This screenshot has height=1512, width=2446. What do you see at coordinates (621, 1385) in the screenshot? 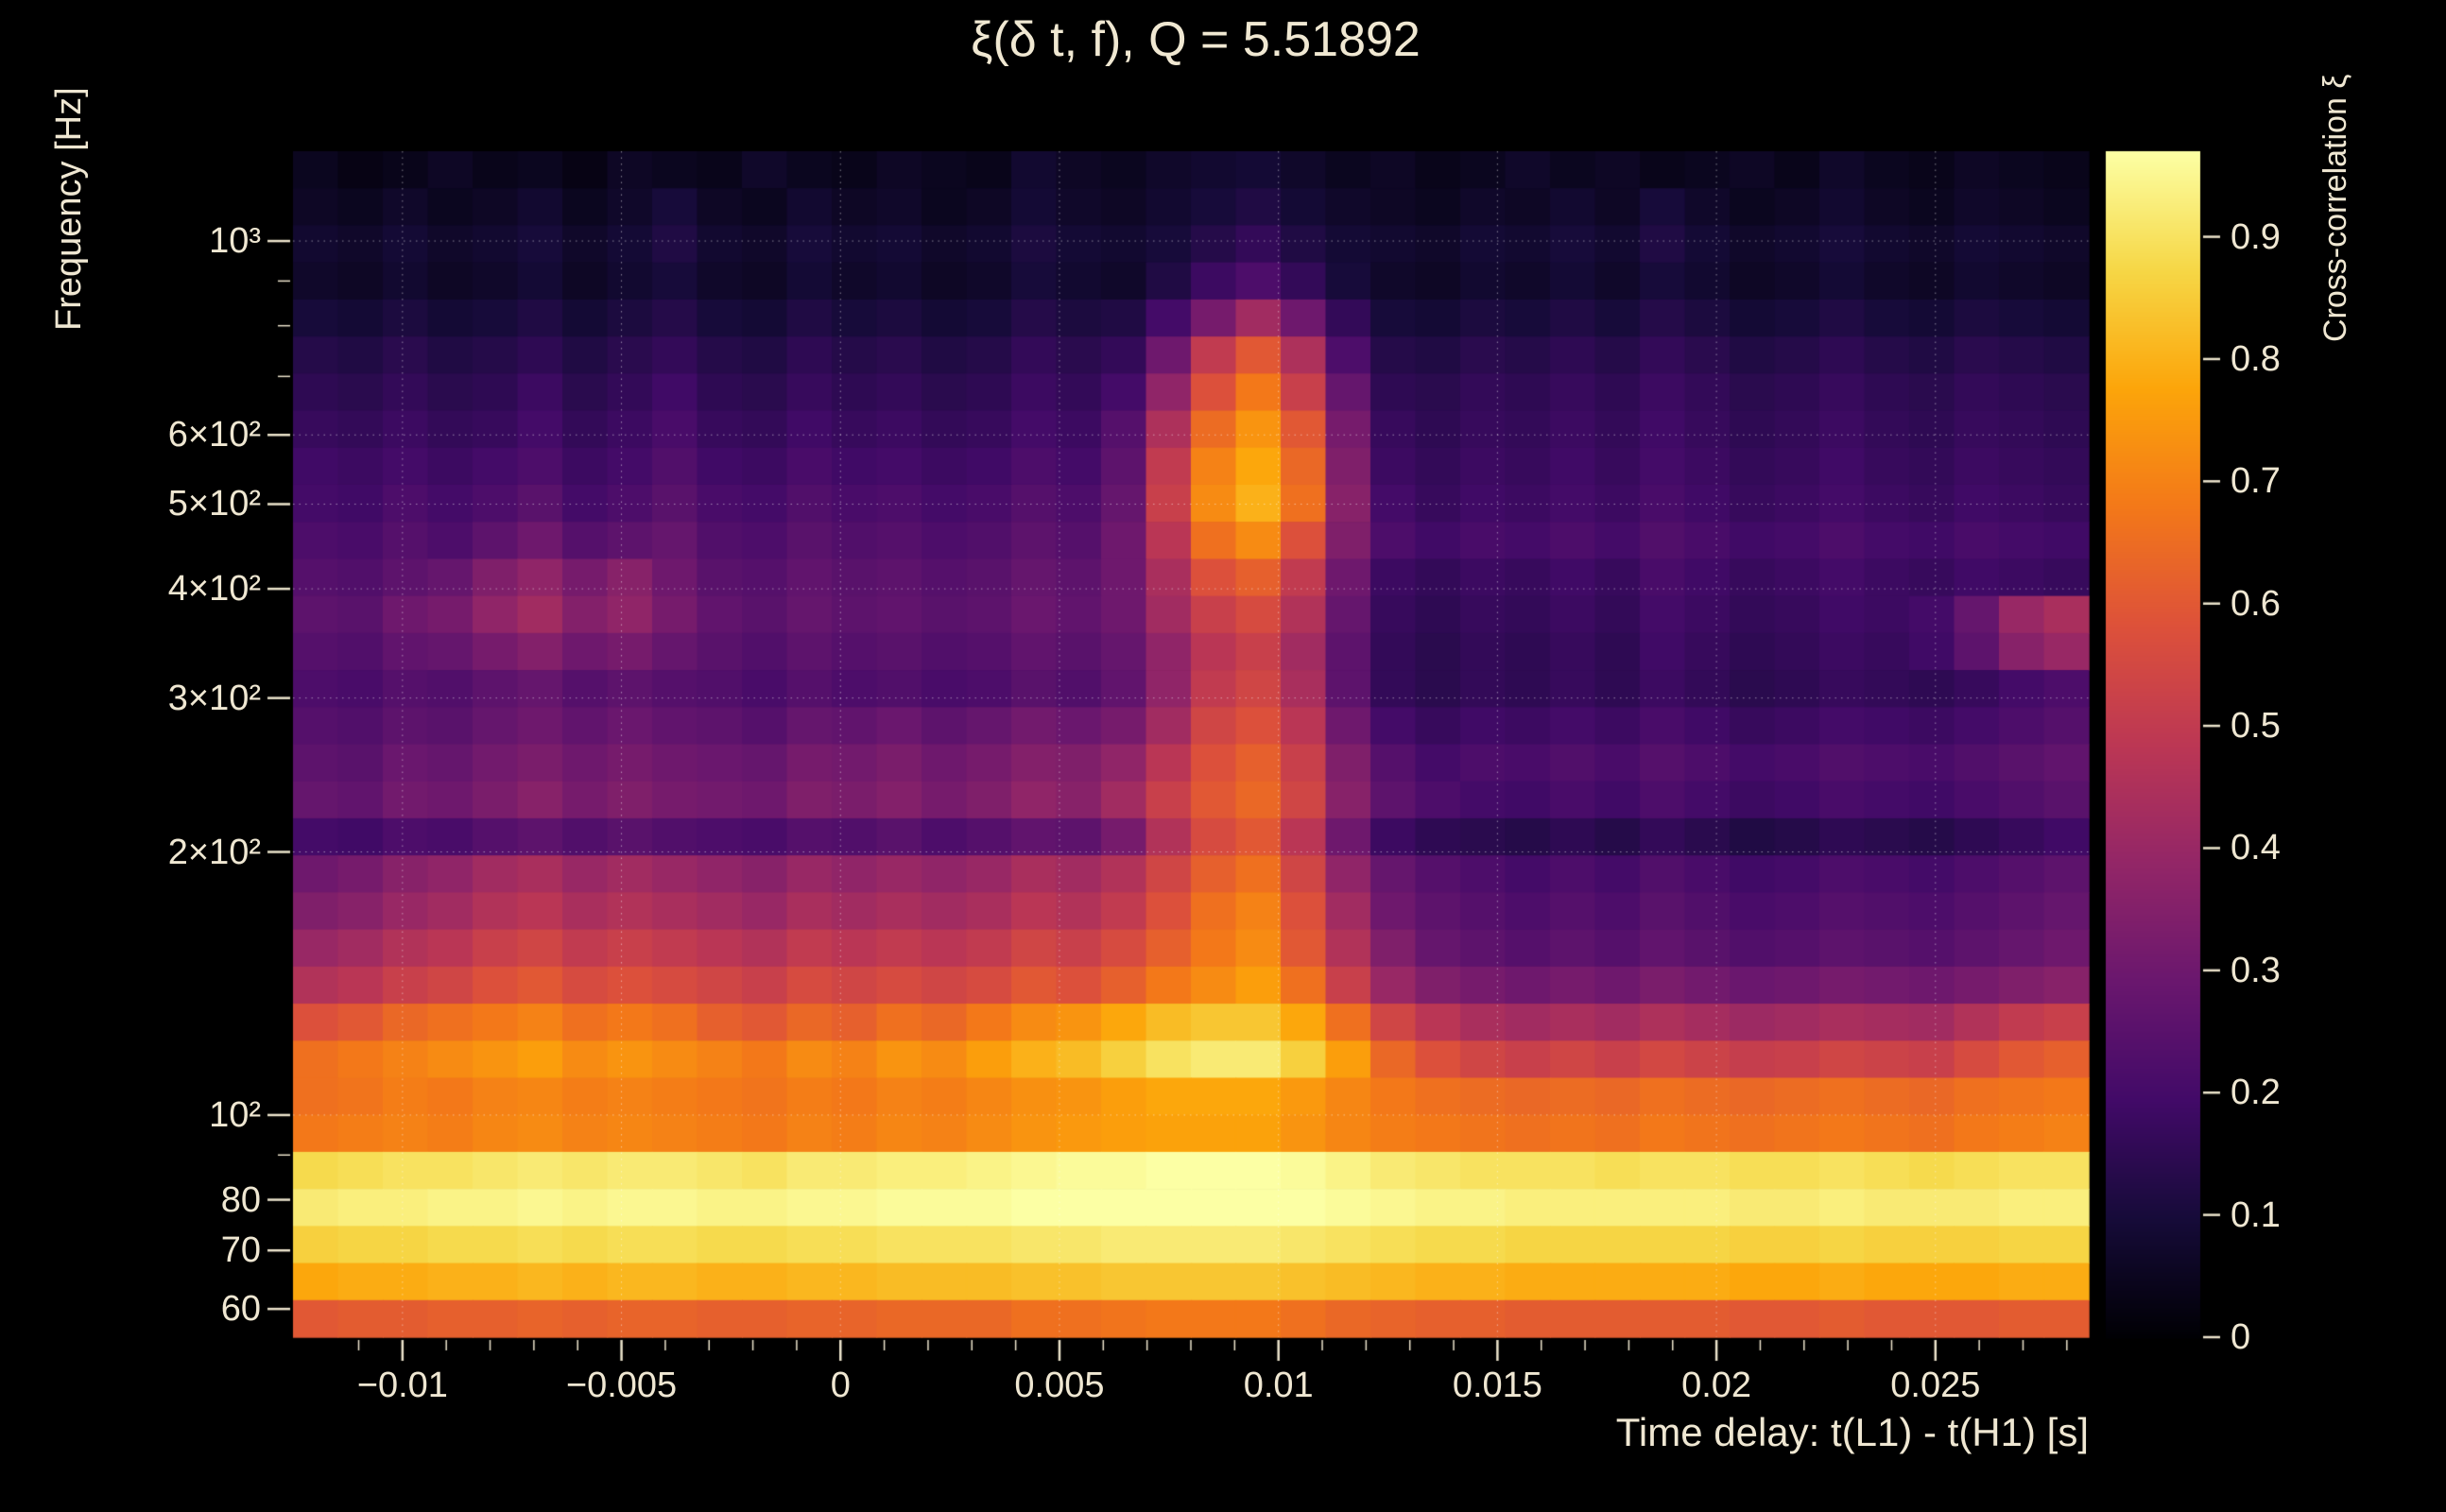
I see `x-tick-label: −0.005` at bounding box center [621, 1385].